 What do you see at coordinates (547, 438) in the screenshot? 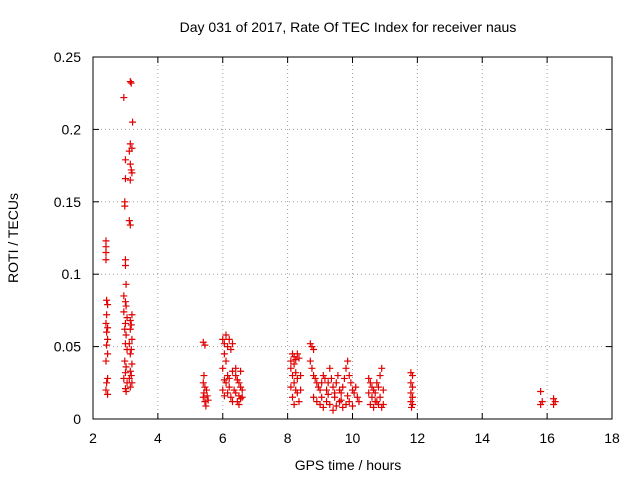
I see `x-tick-label: 16` at bounding box center [547, 438].